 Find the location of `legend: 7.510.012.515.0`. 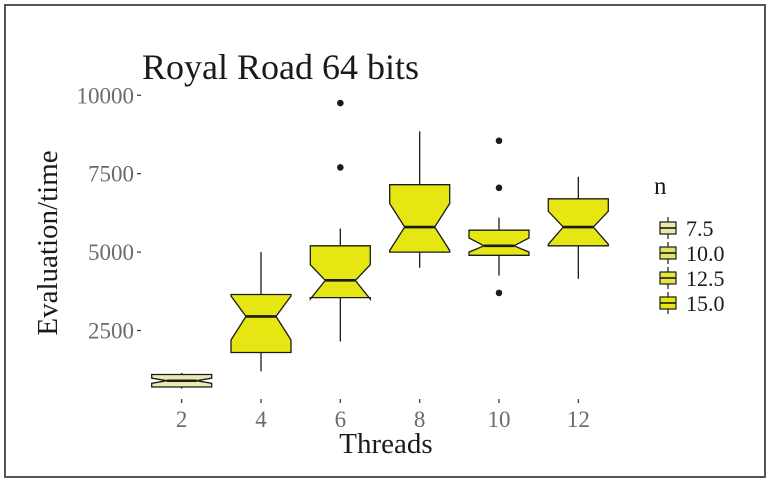

legend: 7.510.012.515.0 is located at coordinates (692, 266).